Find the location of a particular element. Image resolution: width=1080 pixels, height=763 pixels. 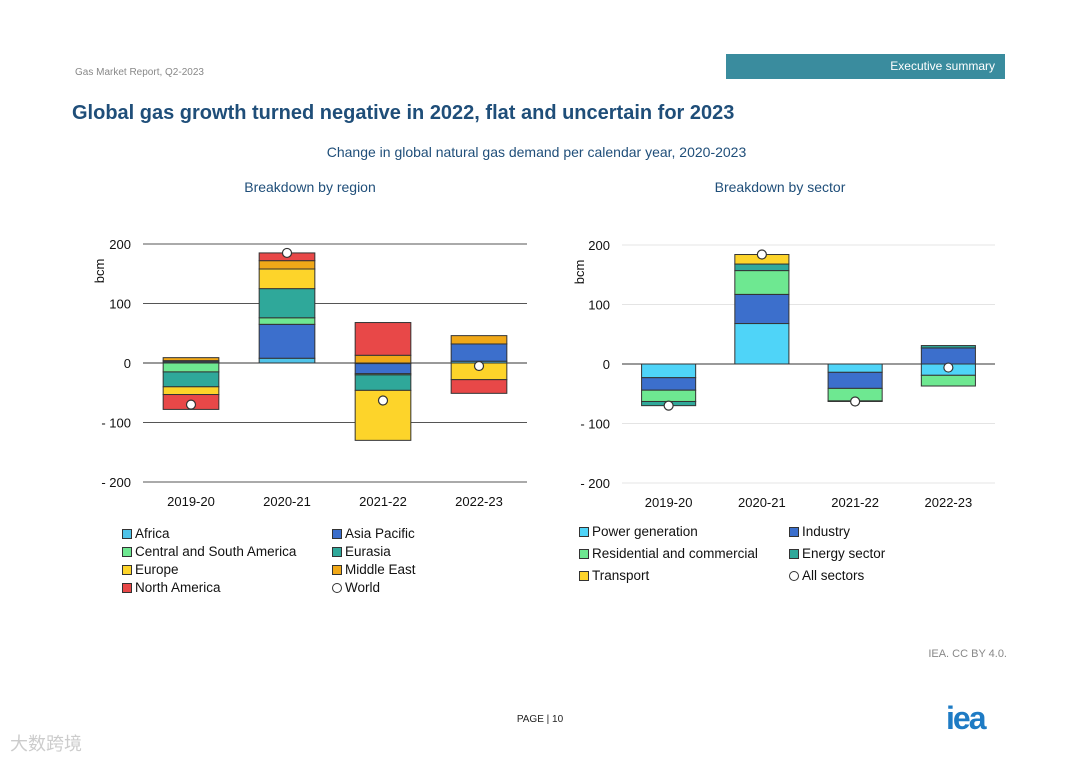

y-axis-label: bcm is located at coordinates (579, 272).